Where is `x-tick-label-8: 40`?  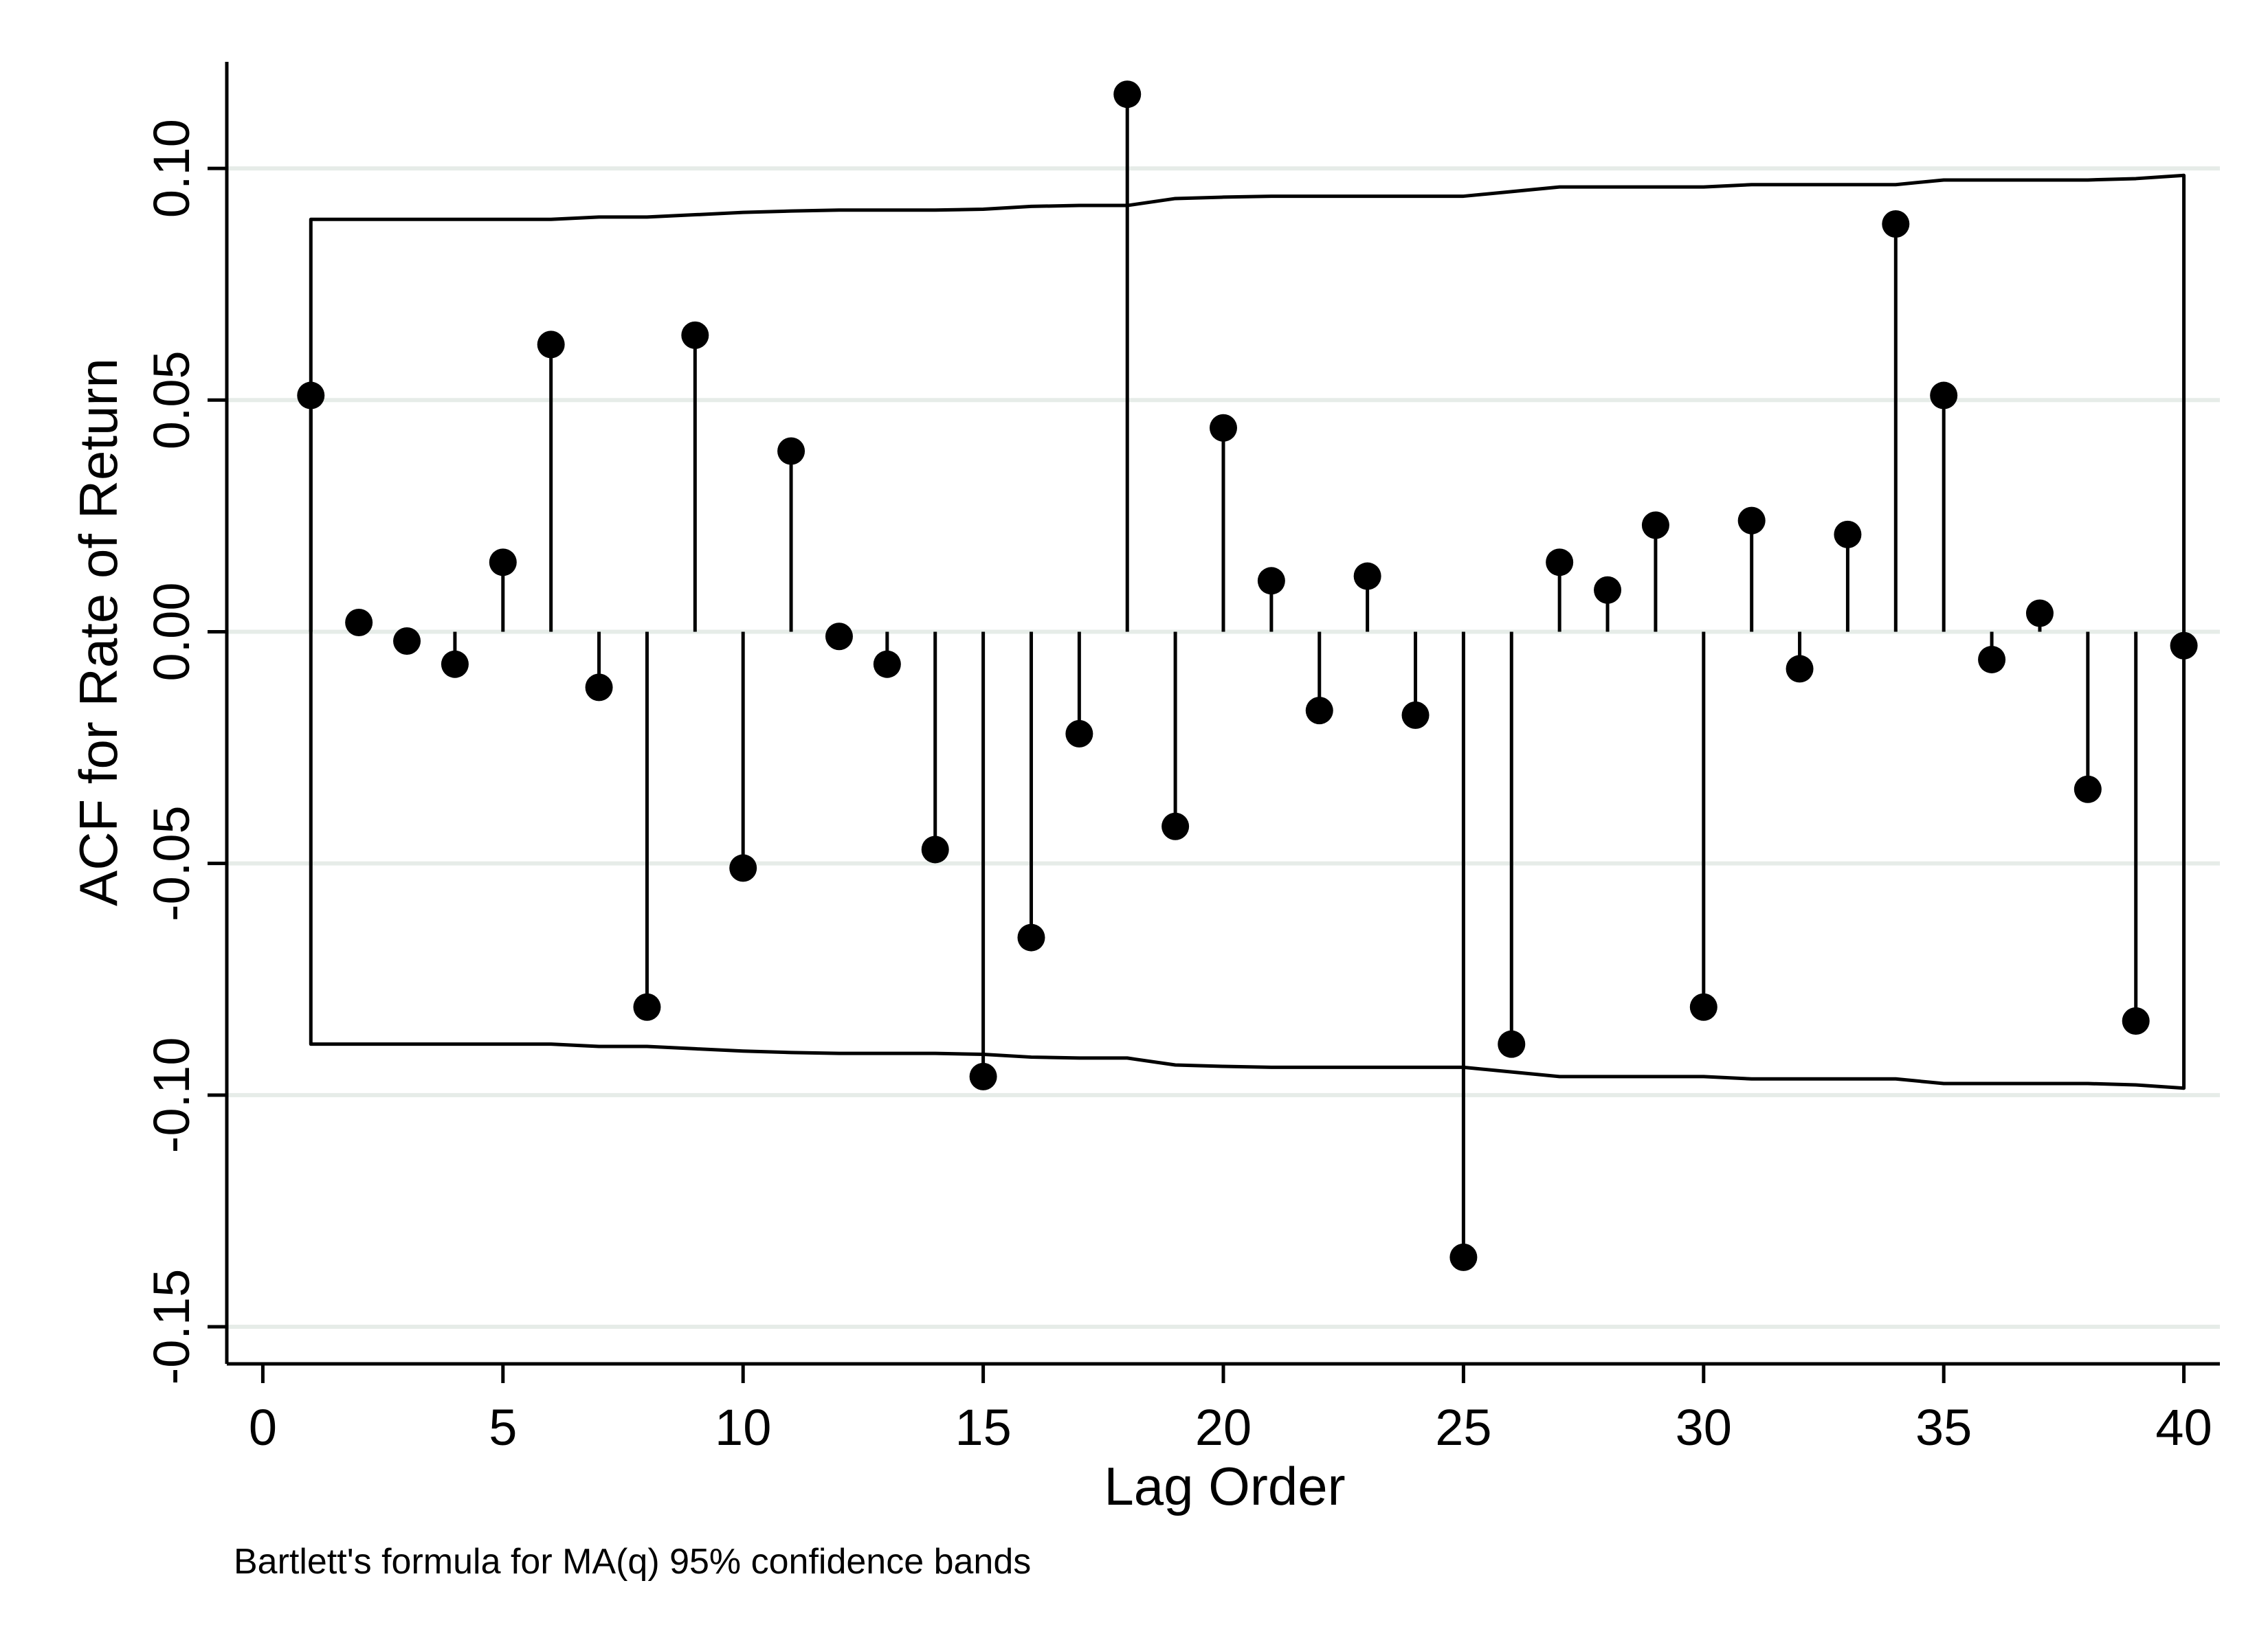
x-tick-label-8: 40 is located at coordinates (2183, 1427).